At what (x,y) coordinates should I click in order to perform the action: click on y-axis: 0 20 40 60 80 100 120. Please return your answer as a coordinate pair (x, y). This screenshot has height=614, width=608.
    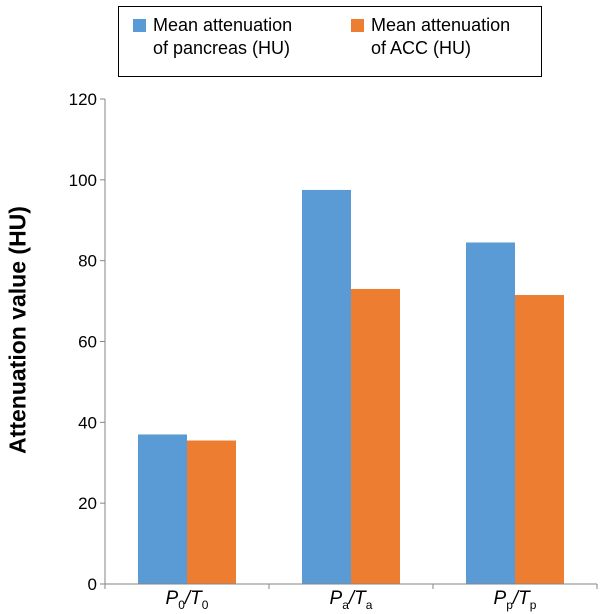
    Looking at the image, I should click on (87, 342).